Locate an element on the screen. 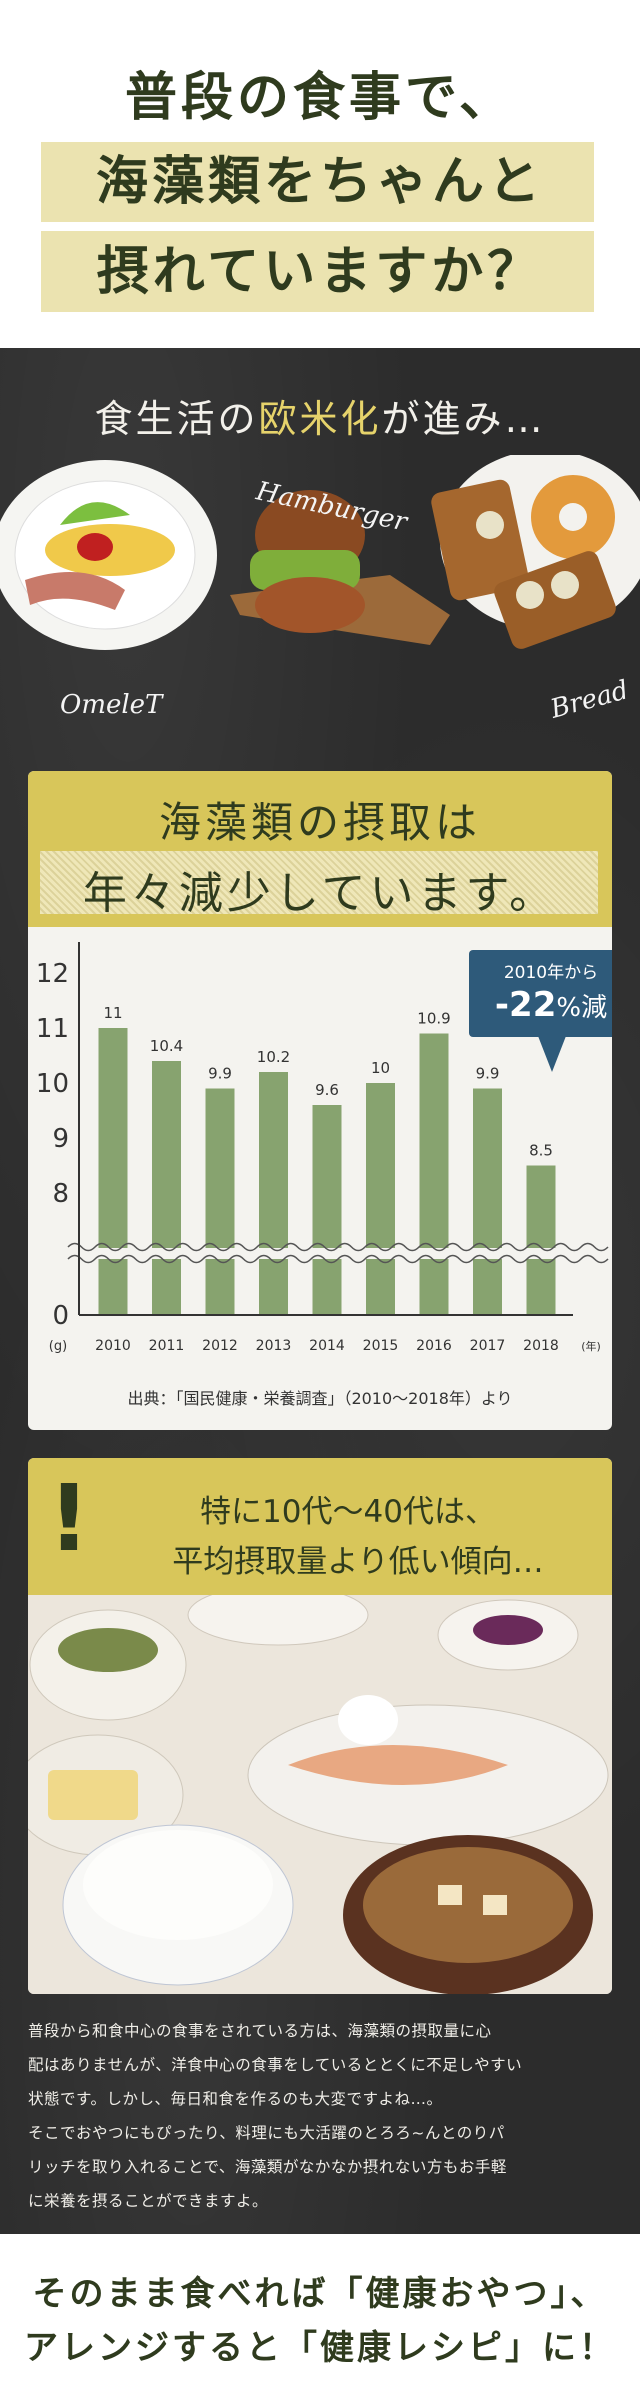 This screenshot has height=2406, width=640. axis-break-line-top is located at coordinates (338, 1247).